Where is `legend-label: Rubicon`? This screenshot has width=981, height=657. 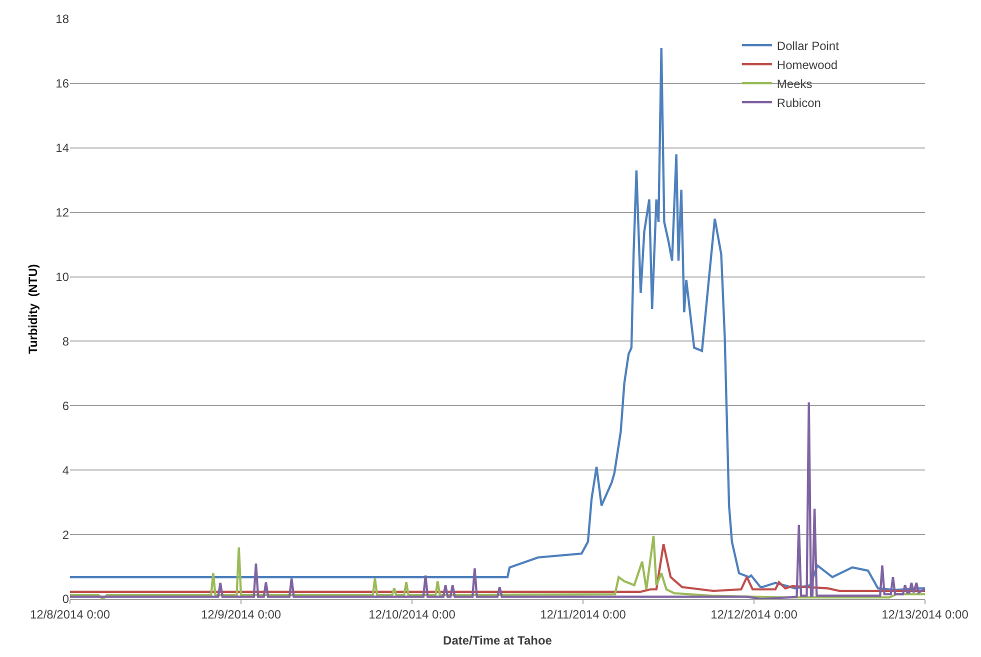 legend-label: Rubicon is located at coordinates (798, 103).